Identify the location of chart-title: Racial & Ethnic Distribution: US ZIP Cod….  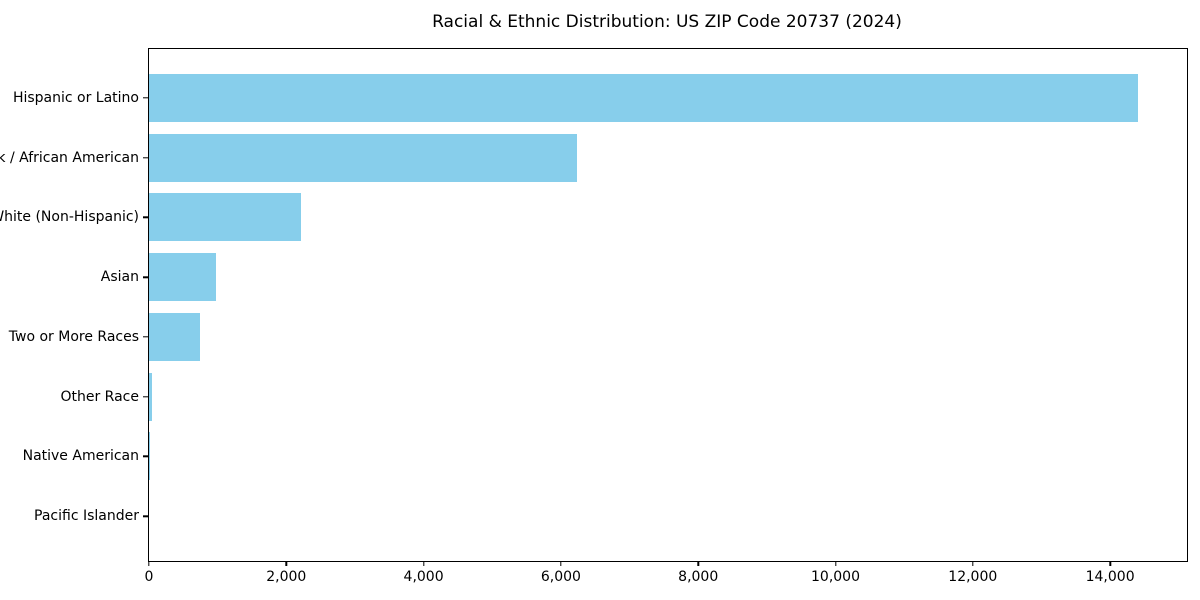
(667, 22).